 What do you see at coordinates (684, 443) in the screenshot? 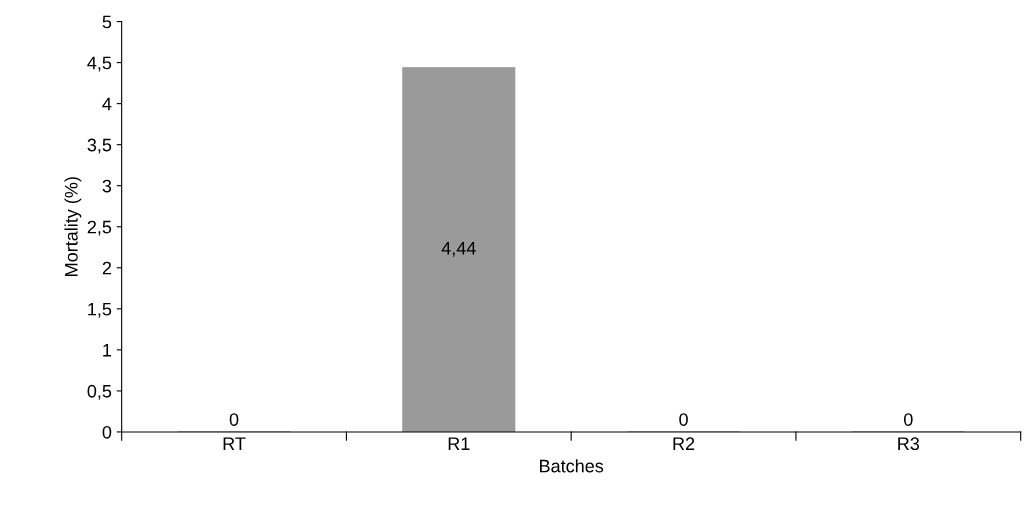
I see `x-tick-label: R2` at bounding box center [684, 443].